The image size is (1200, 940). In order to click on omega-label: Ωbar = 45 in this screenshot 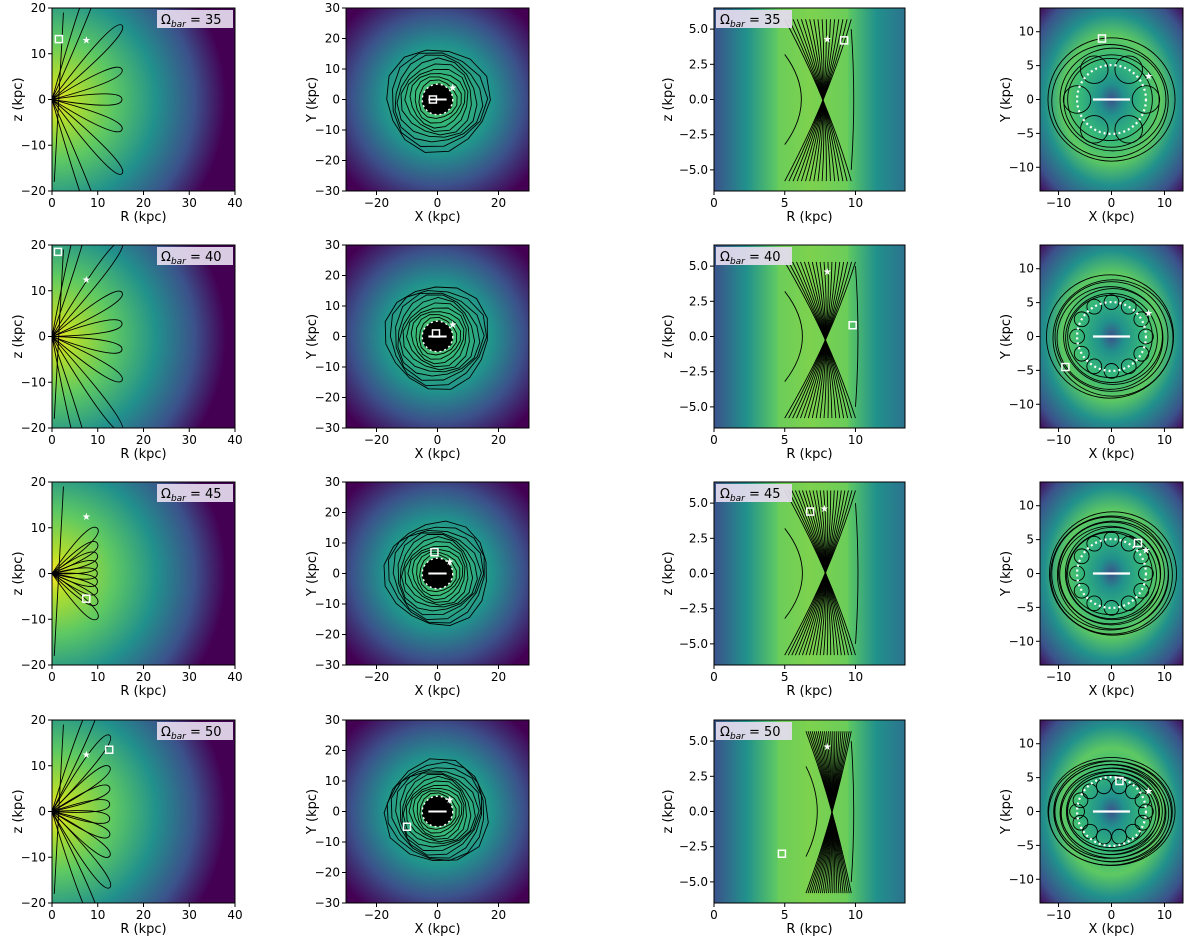, I will do `click(750, 495)`.